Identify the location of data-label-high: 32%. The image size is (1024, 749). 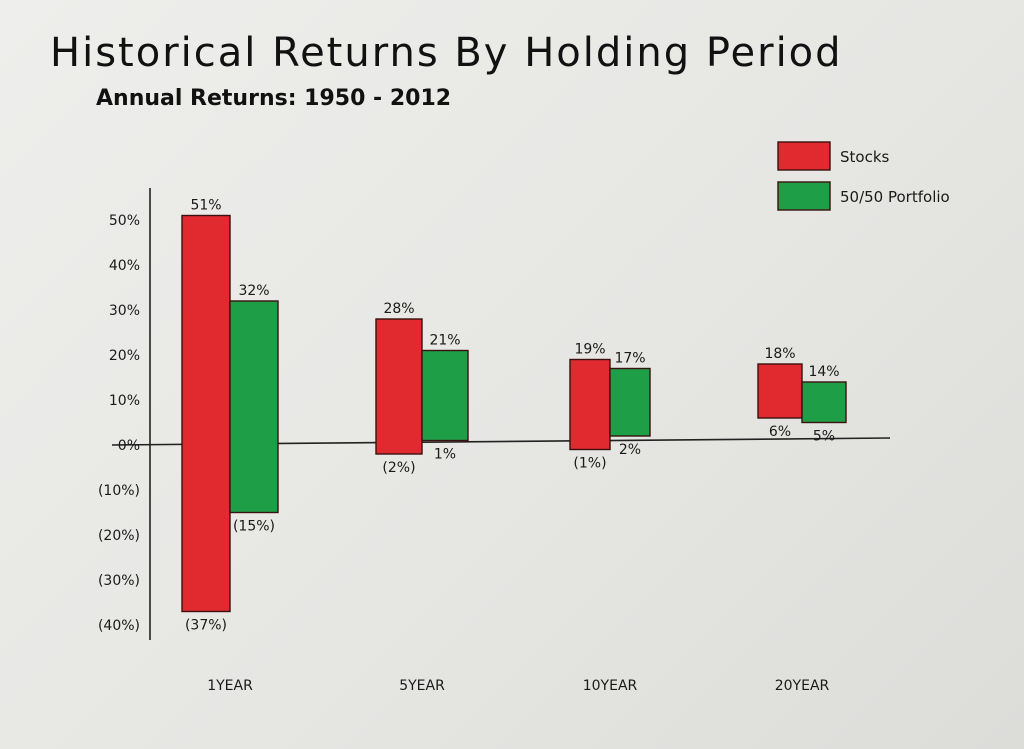
(253, 291).